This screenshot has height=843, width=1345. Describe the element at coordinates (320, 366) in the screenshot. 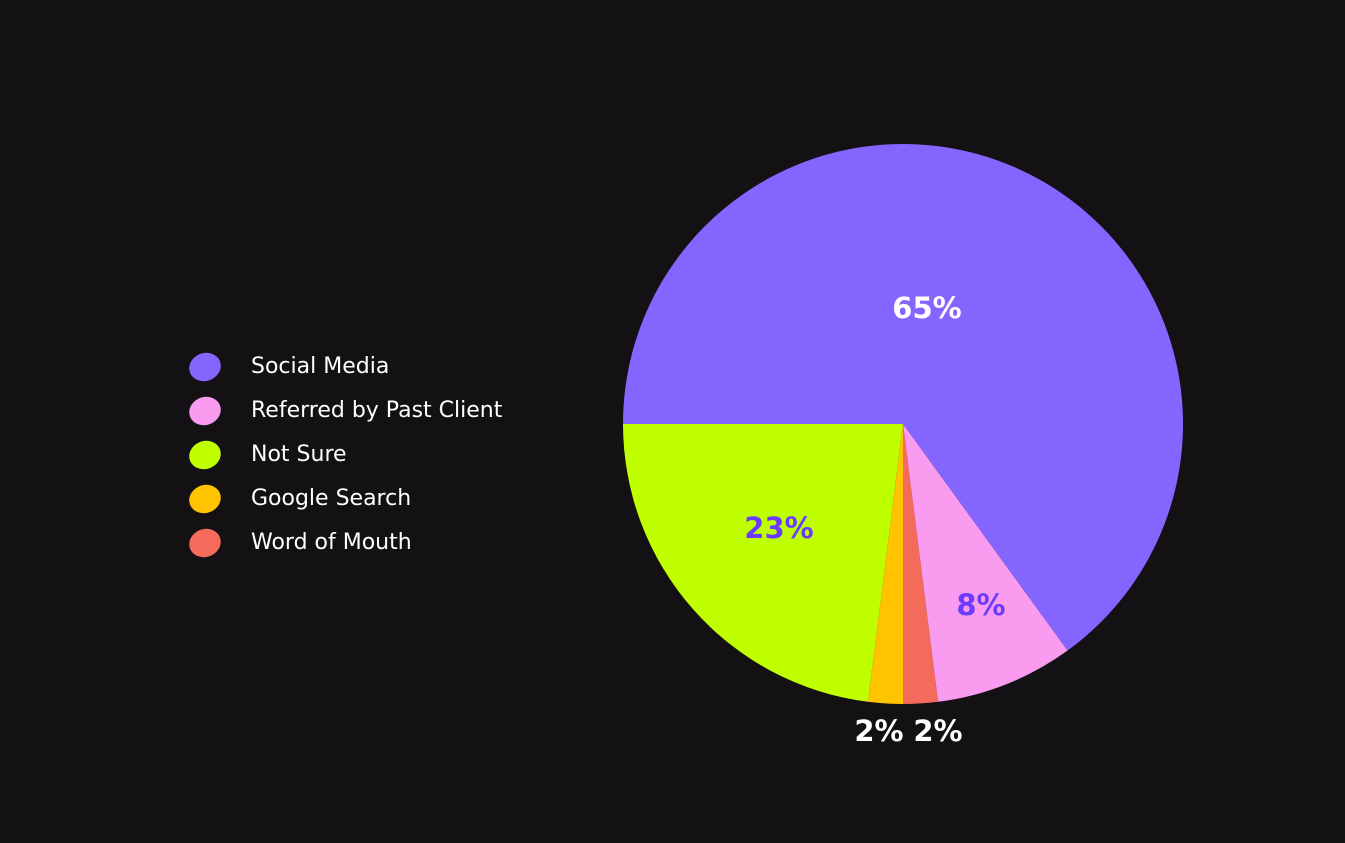

I see `legend-label: Social Media` at that location.